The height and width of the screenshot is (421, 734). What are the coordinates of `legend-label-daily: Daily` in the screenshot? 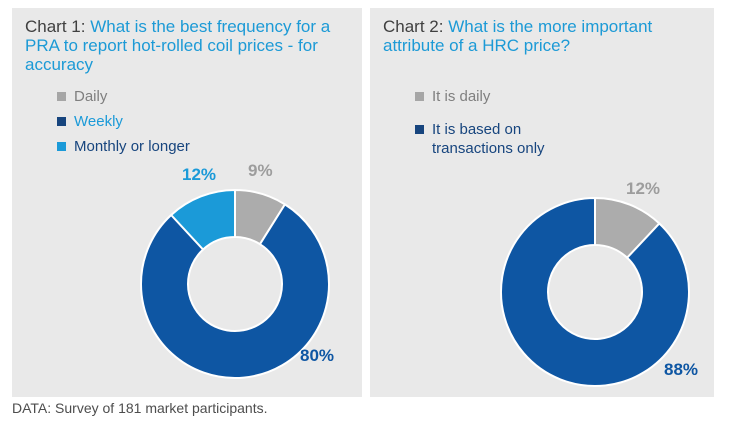 It's located at (91, 96).